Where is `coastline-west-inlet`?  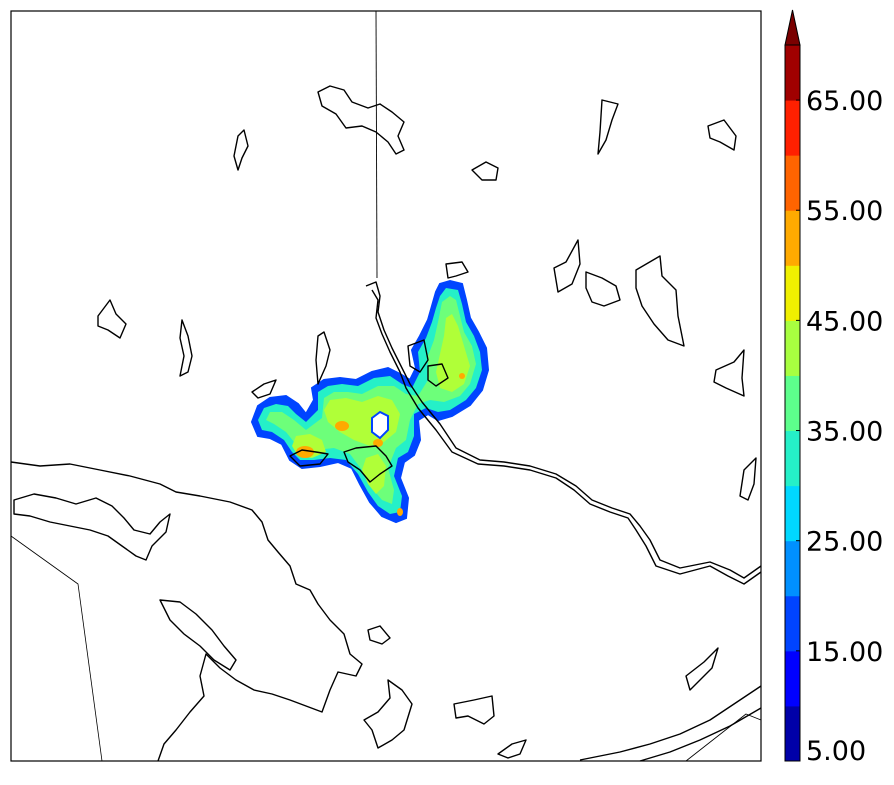
coastline-west-inlet is located at coordinates (92, 527).